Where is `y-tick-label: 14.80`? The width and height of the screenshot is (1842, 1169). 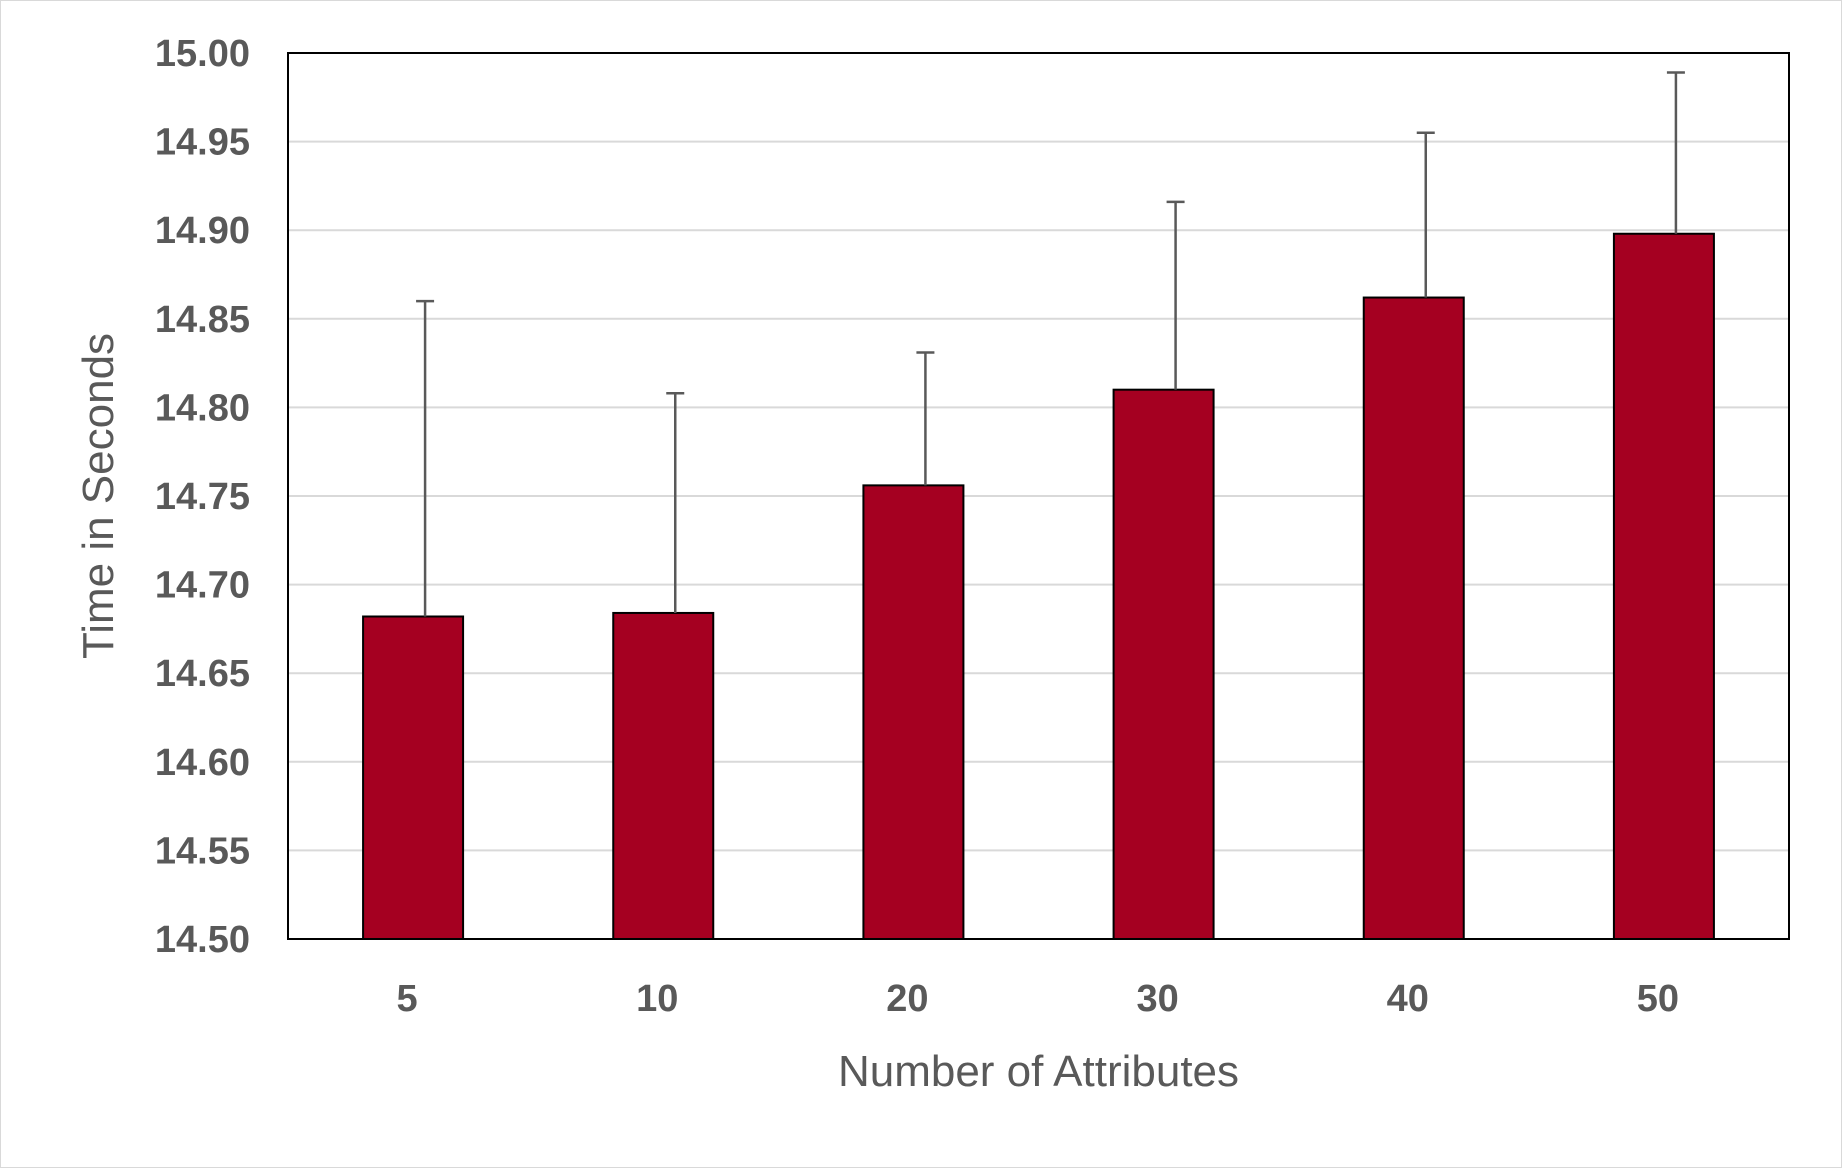
y-tick-label: 14.80 is located at coordinates (202, 408).